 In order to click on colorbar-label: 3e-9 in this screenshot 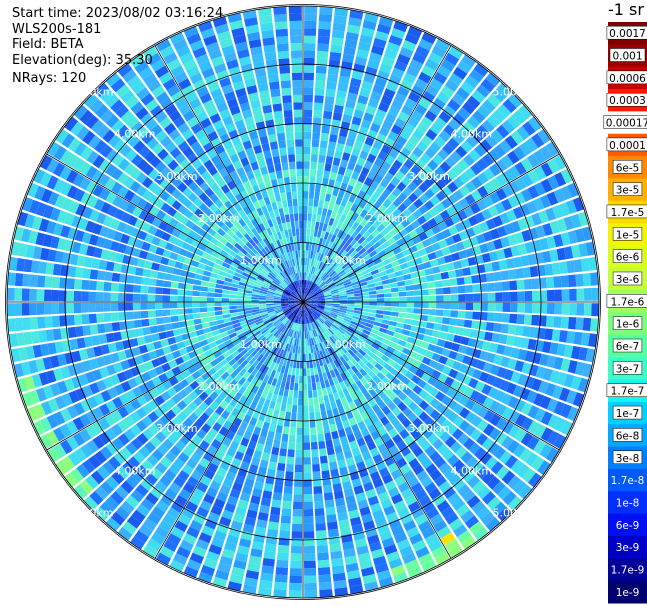, I will do `click(628, 548)`.